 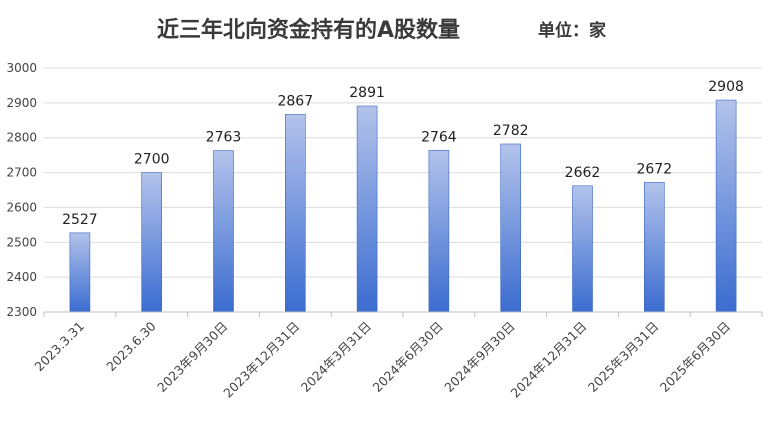 I want to click on x-tick-label: 2024年6月30日, so click(x=408, y=357).